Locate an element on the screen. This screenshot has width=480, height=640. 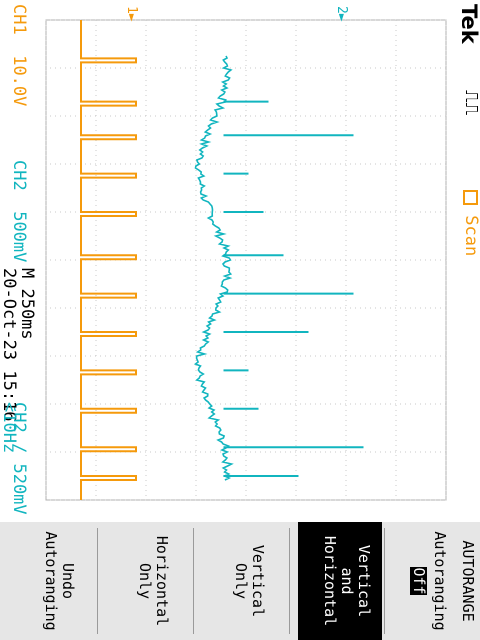
undo-autoranging-button: Undo Autoranging is located at coordinates (59, 581).